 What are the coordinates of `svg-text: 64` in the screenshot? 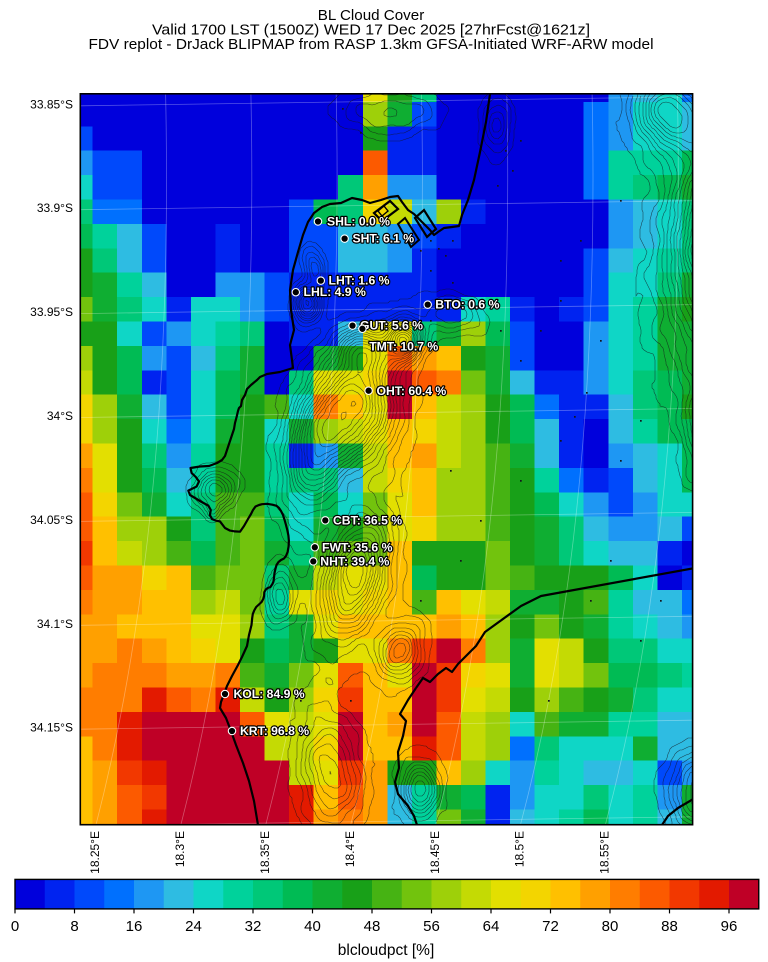 It's located at (491, 926).